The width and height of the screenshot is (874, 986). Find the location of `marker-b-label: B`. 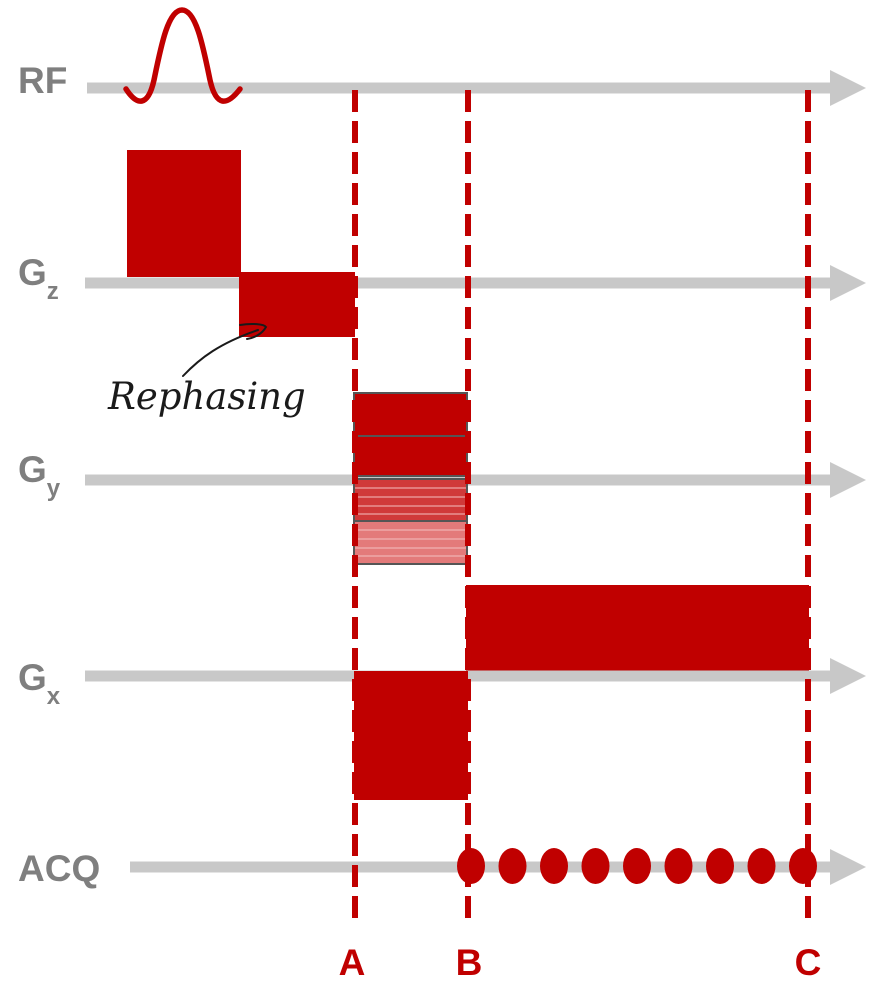

marker-b-label: B is located at coordinates (469, 962).